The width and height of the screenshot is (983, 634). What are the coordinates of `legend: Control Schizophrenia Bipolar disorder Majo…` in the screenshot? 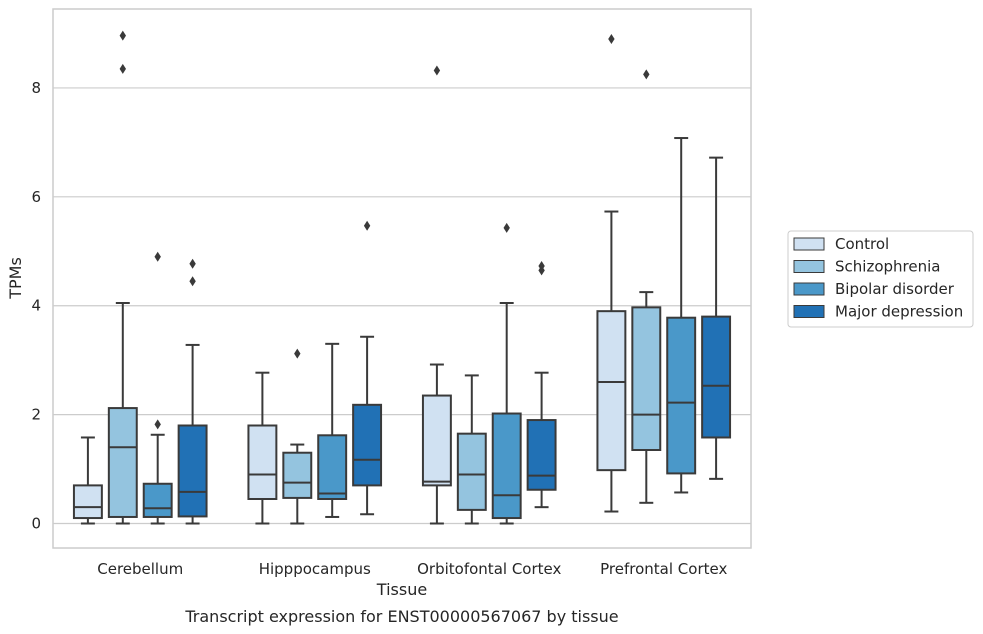 It's located at (880, 279).